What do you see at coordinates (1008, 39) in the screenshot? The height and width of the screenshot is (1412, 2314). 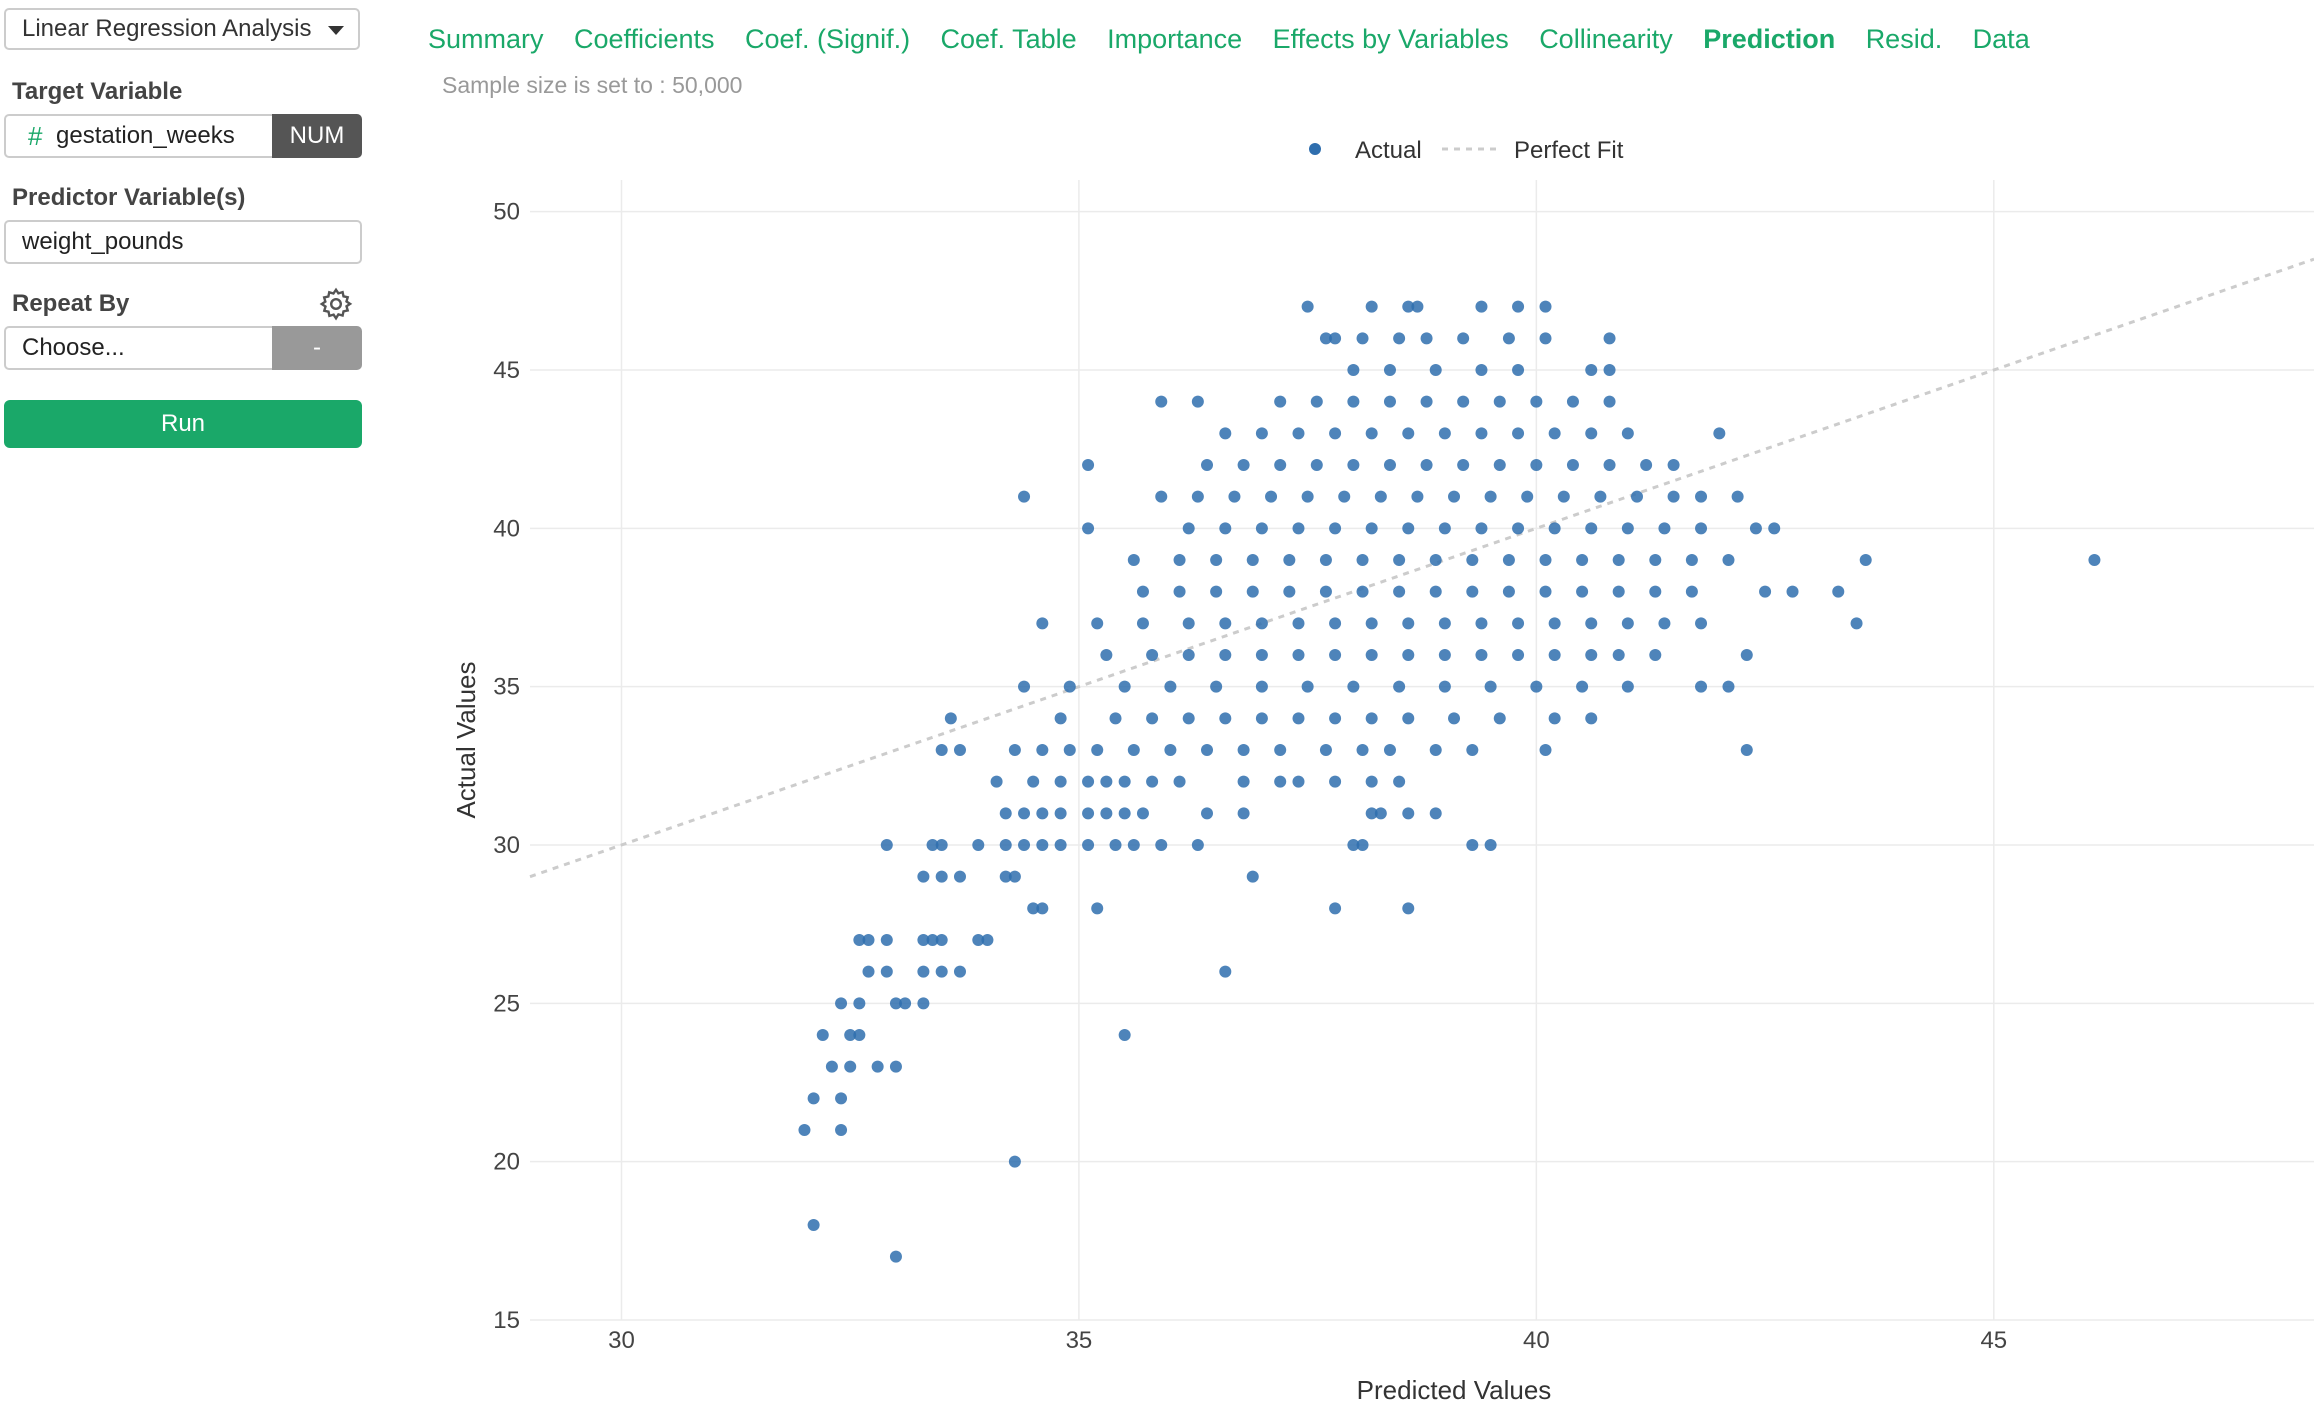 I see `tab-coef-table: Coef. Table` at bounding box center [1008, 39].